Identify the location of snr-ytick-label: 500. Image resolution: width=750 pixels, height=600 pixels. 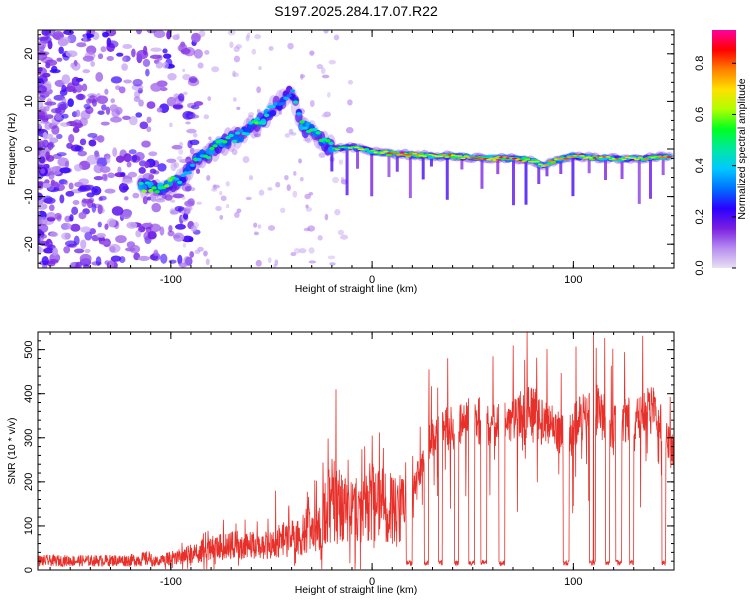
(29, 349).